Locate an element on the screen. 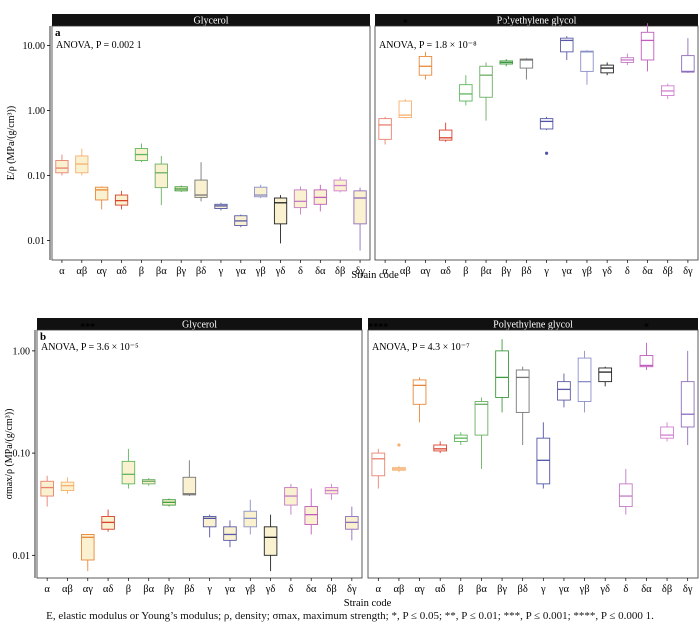  significance-marker: **** is located at coordinates (378, 327).